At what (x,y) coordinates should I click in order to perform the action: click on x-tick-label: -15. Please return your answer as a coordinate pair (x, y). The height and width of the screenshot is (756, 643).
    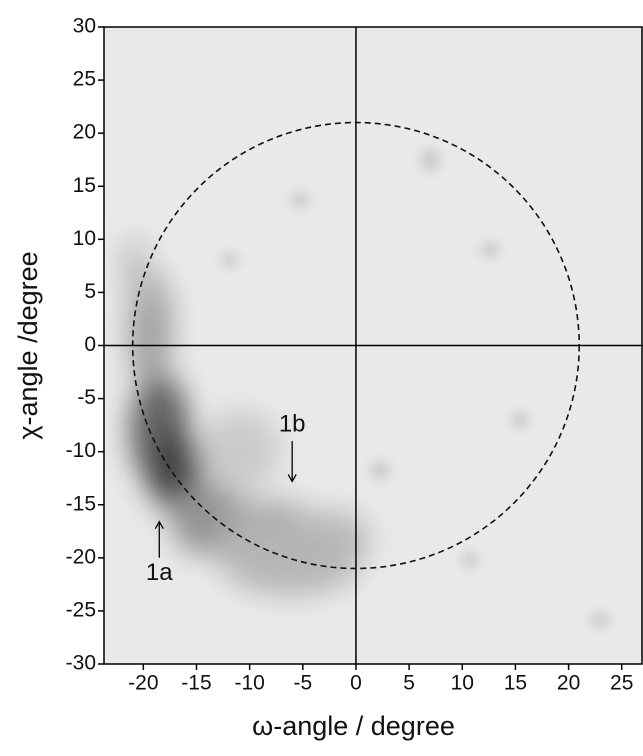
    Looking at the image, I should click on (196, 683).